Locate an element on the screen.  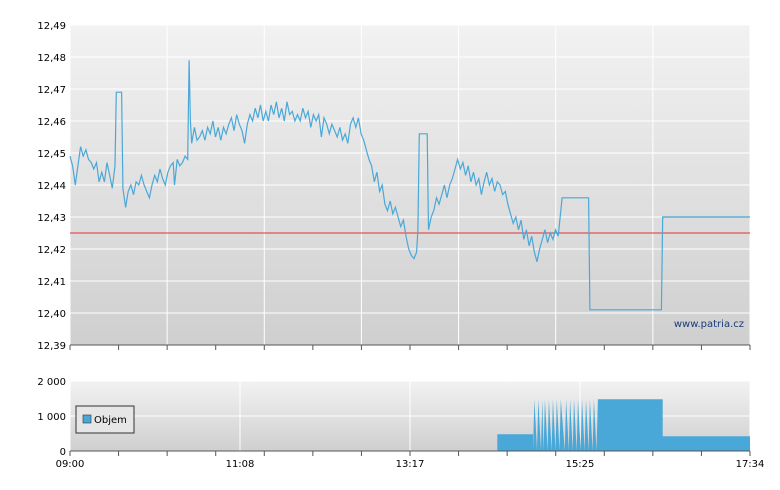
volume-y-tick-label: 2 000 is located at coordinates (51, 382).